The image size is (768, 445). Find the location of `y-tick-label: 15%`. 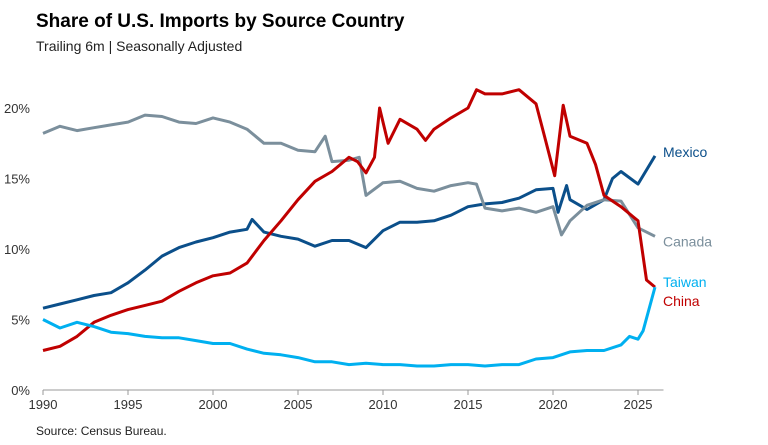

y-tick-label: 15% is located at coordinates (17, 179).